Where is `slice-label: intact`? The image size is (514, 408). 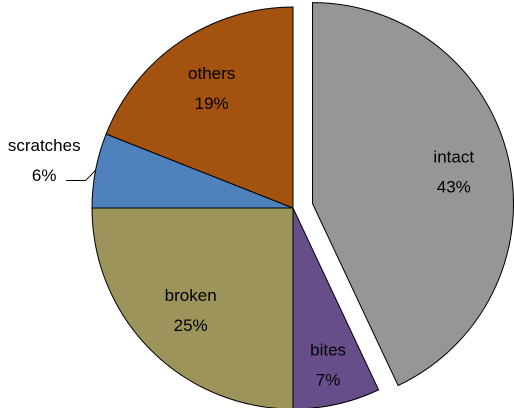 slice-label: intact is located at coordinates (453, 157).